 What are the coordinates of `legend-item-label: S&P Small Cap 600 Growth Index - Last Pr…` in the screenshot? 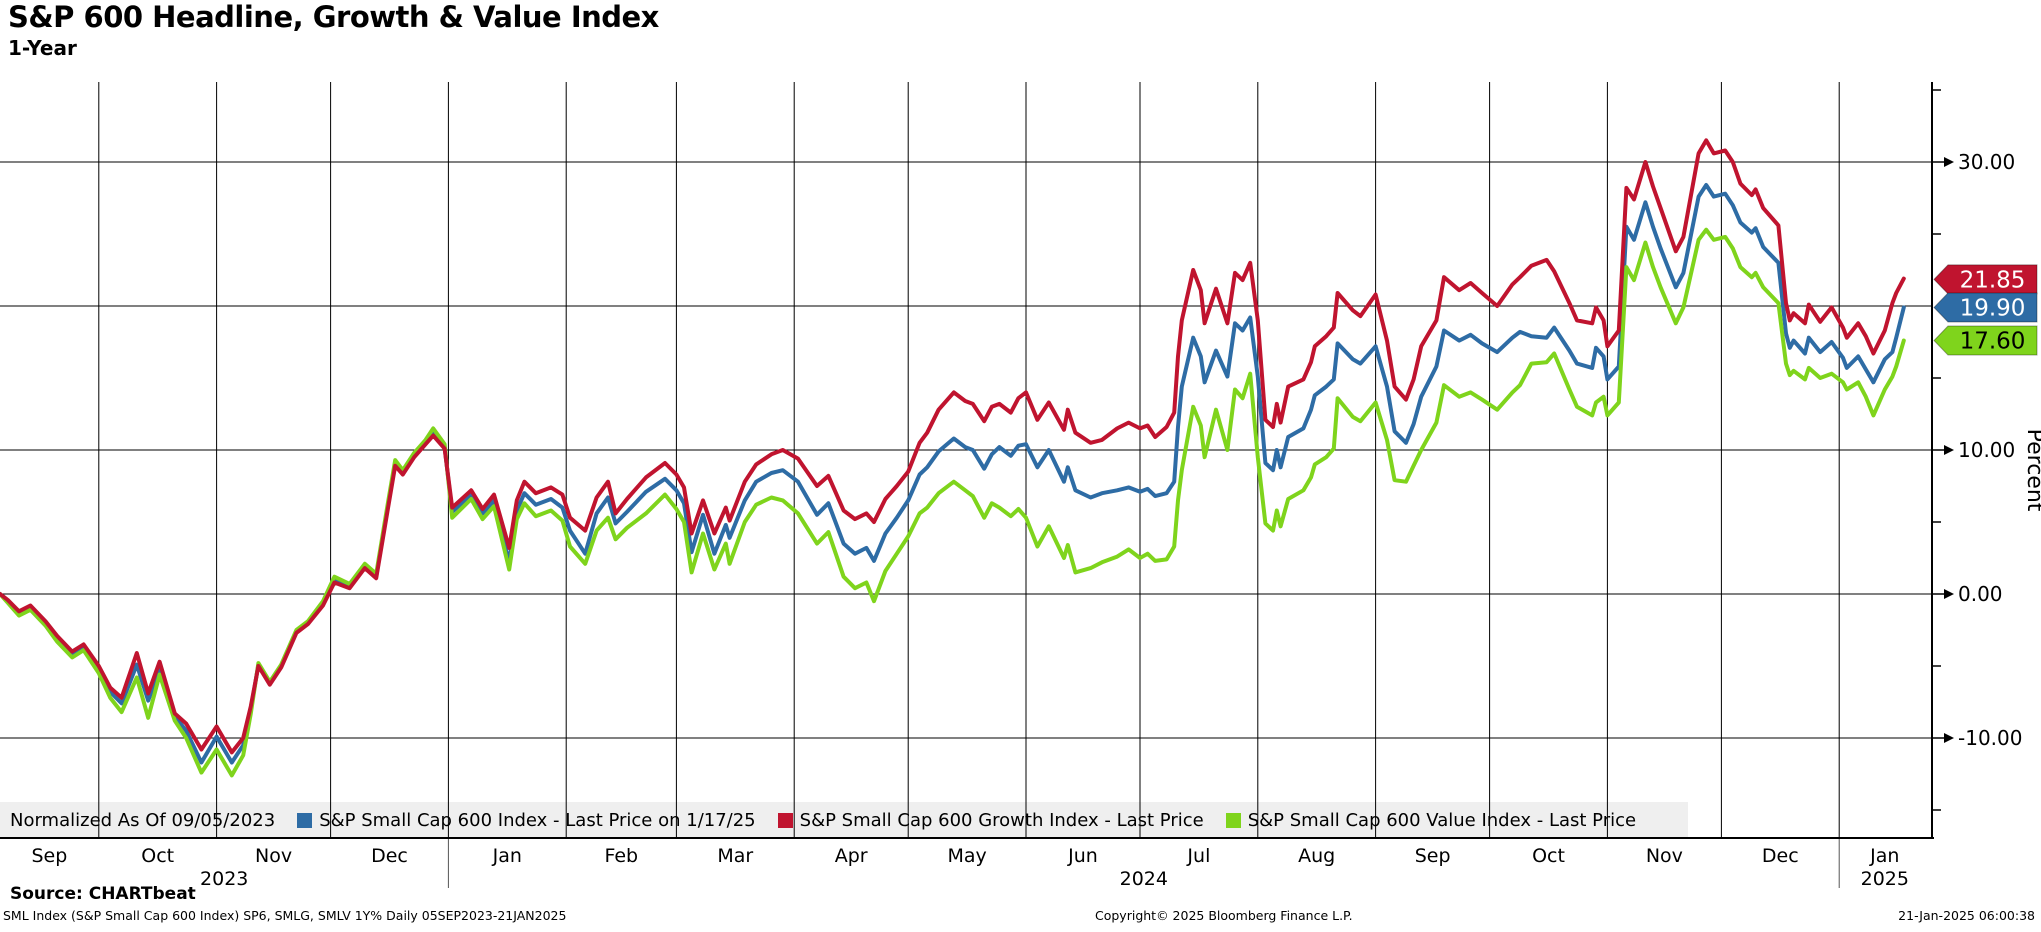 It's located at (1001, 820).